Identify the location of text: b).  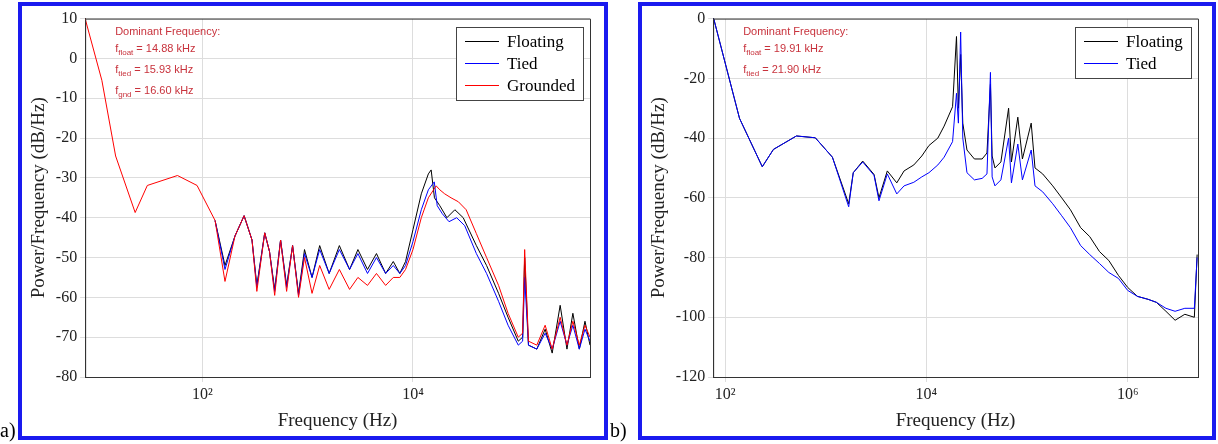
(618, 430).